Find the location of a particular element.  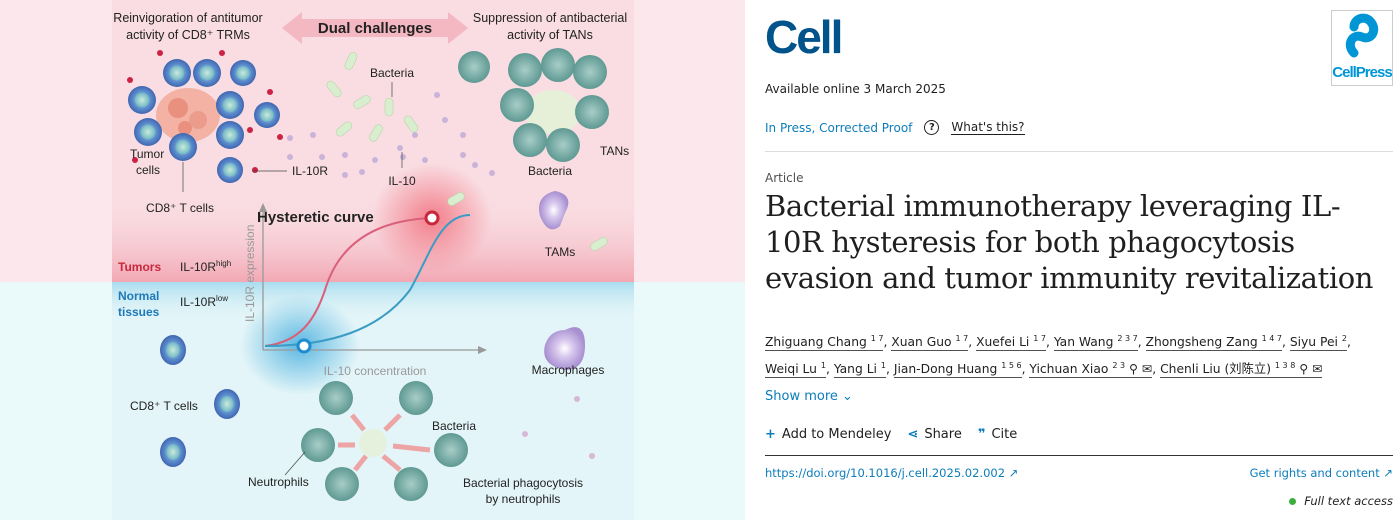

show-more-button: Show more ⌄ is located at coordinates (809, 396).